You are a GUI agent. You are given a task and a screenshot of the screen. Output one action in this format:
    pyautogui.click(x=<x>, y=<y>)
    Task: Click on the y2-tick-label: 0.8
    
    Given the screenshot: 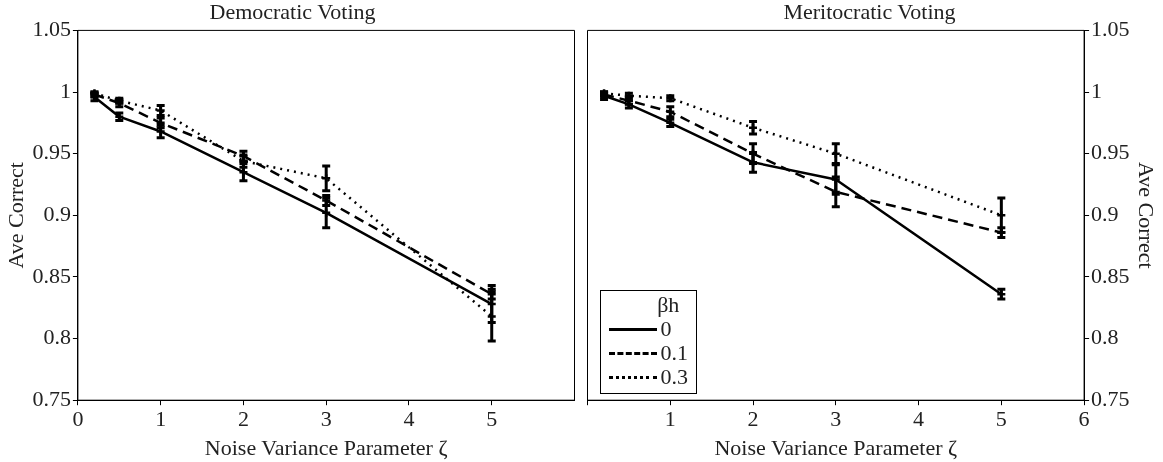 What is the action you would take?
    pyautogui.click(x=1105, y=337)
    